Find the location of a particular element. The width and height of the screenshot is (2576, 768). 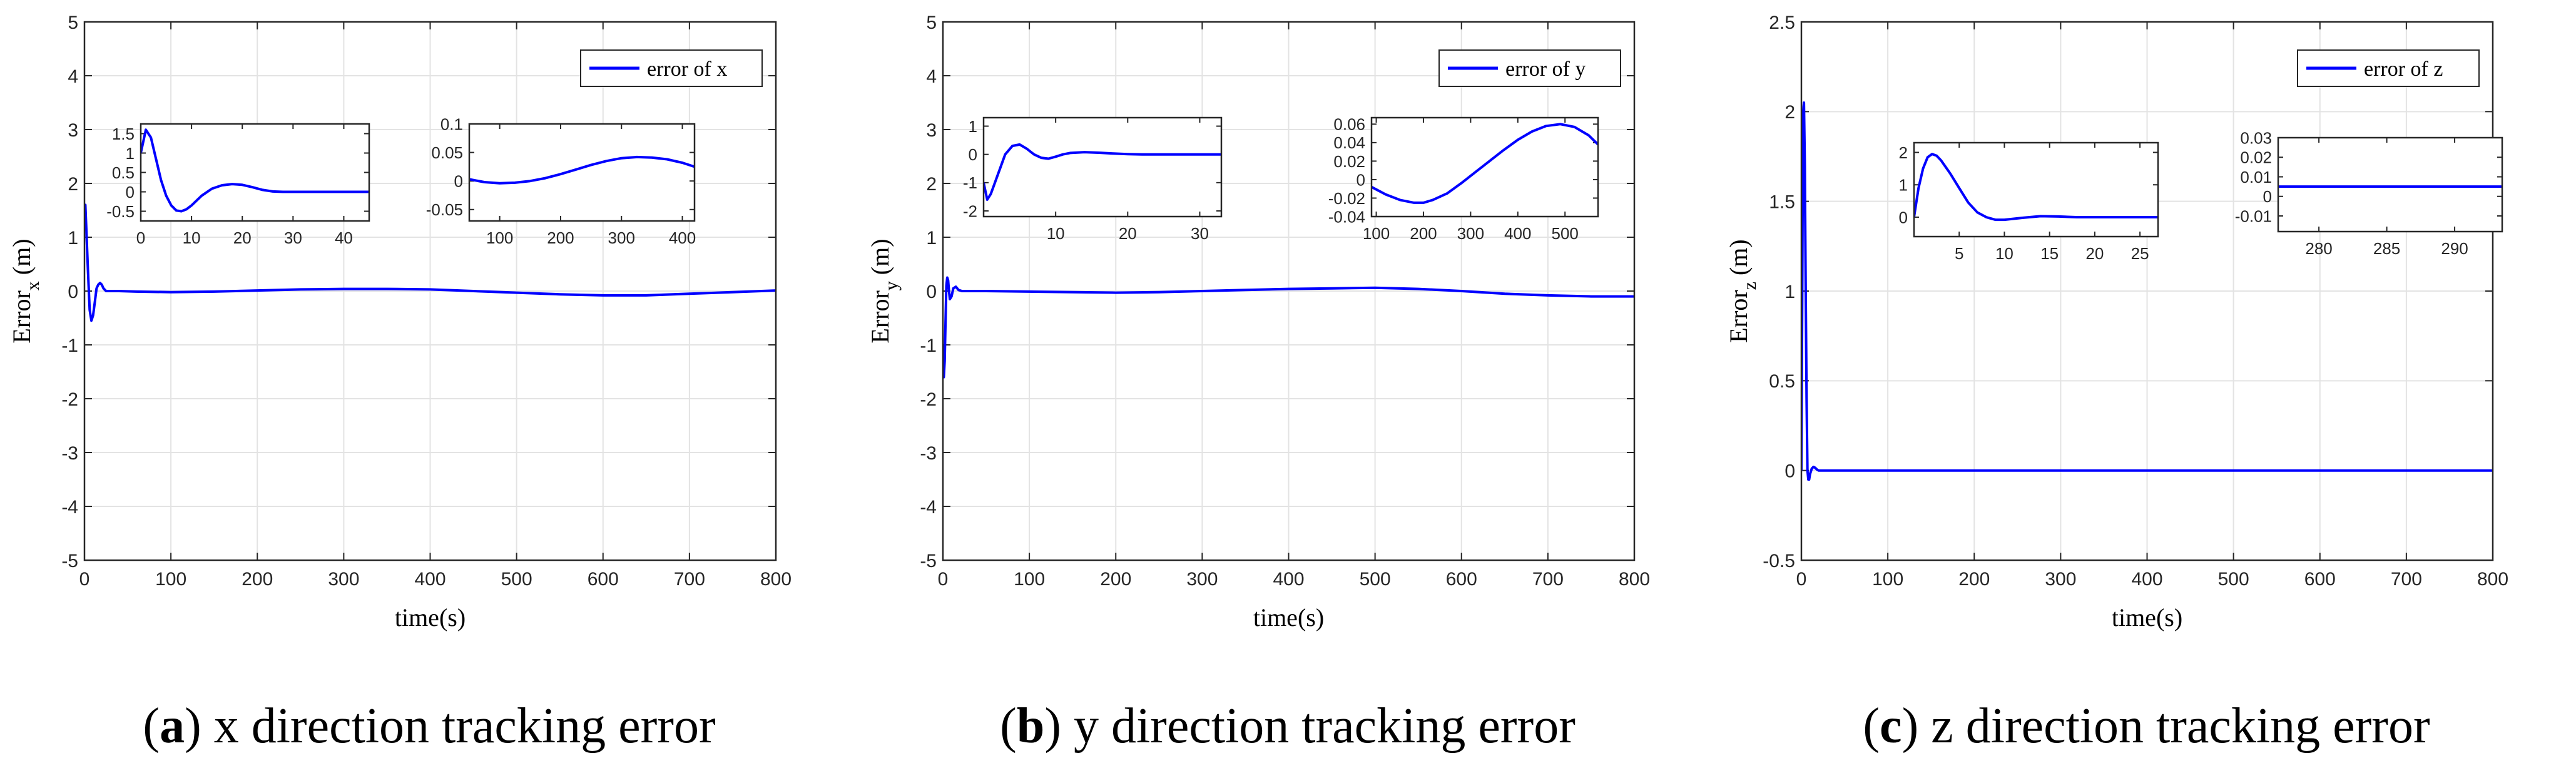

y-tick-label: 0.01 is located at coordinates (2256, 177).